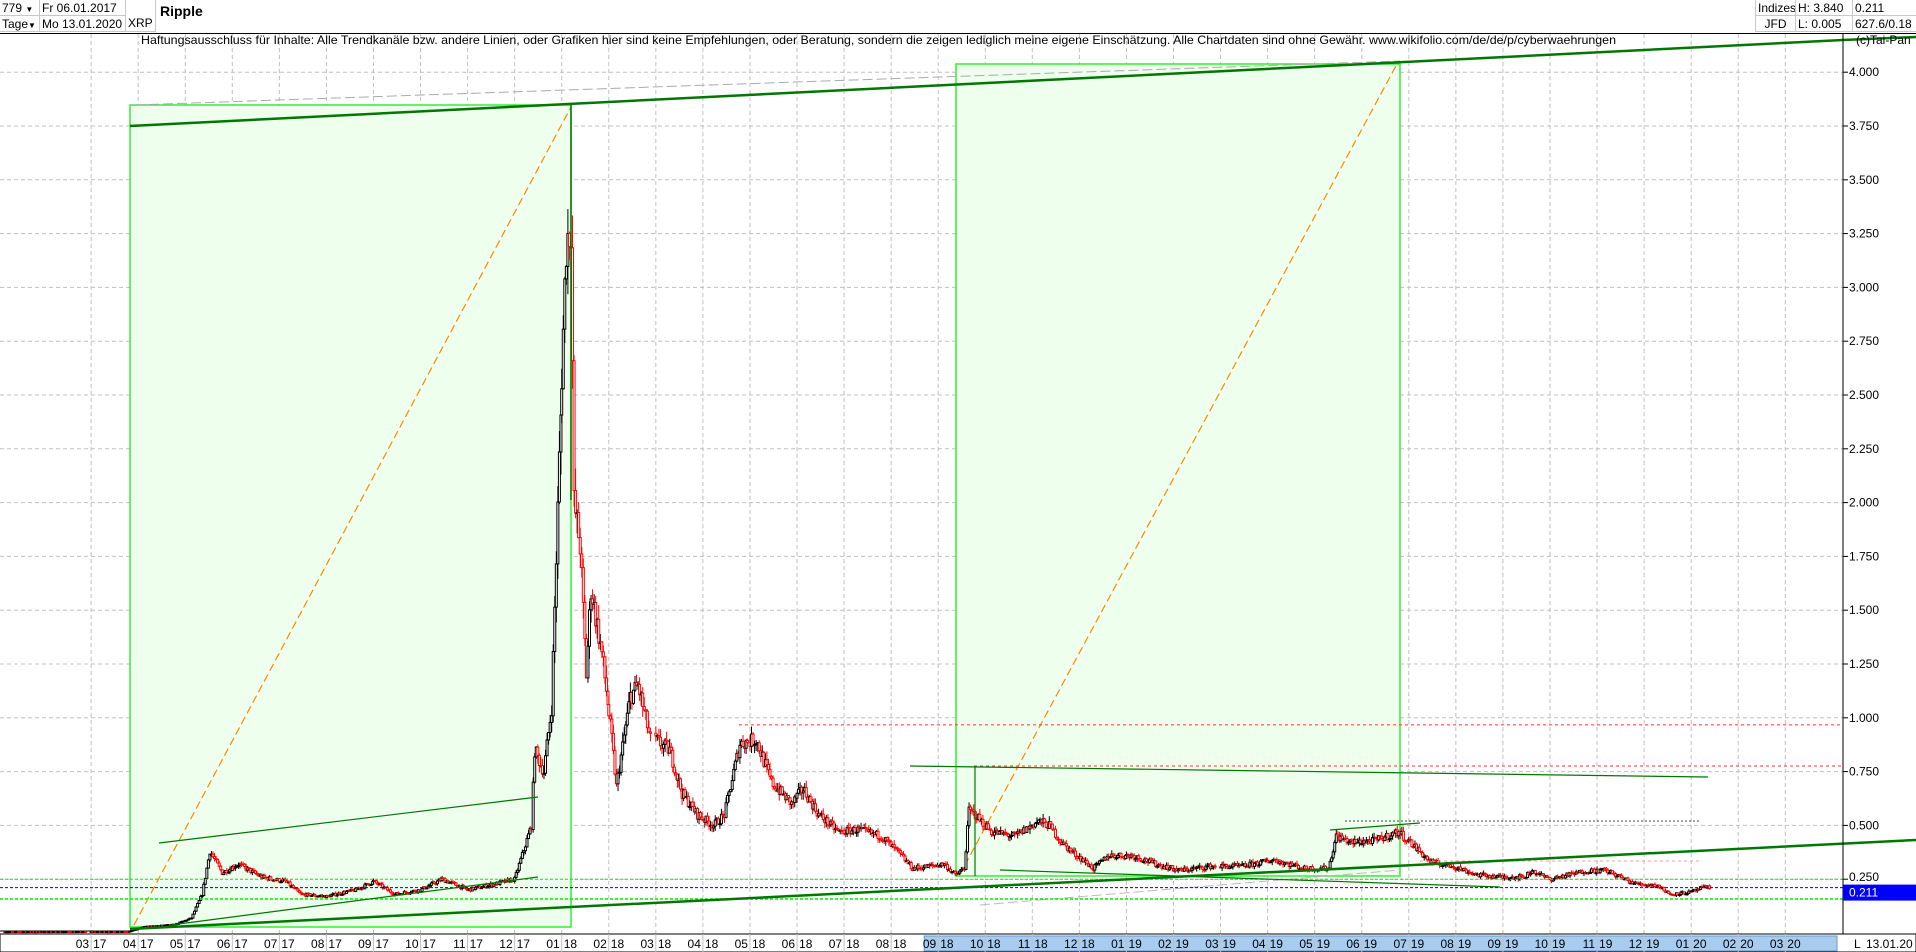 The height and width of the screenshot is (952, 1916). I want to click on dashed-line, so click(767, 83).